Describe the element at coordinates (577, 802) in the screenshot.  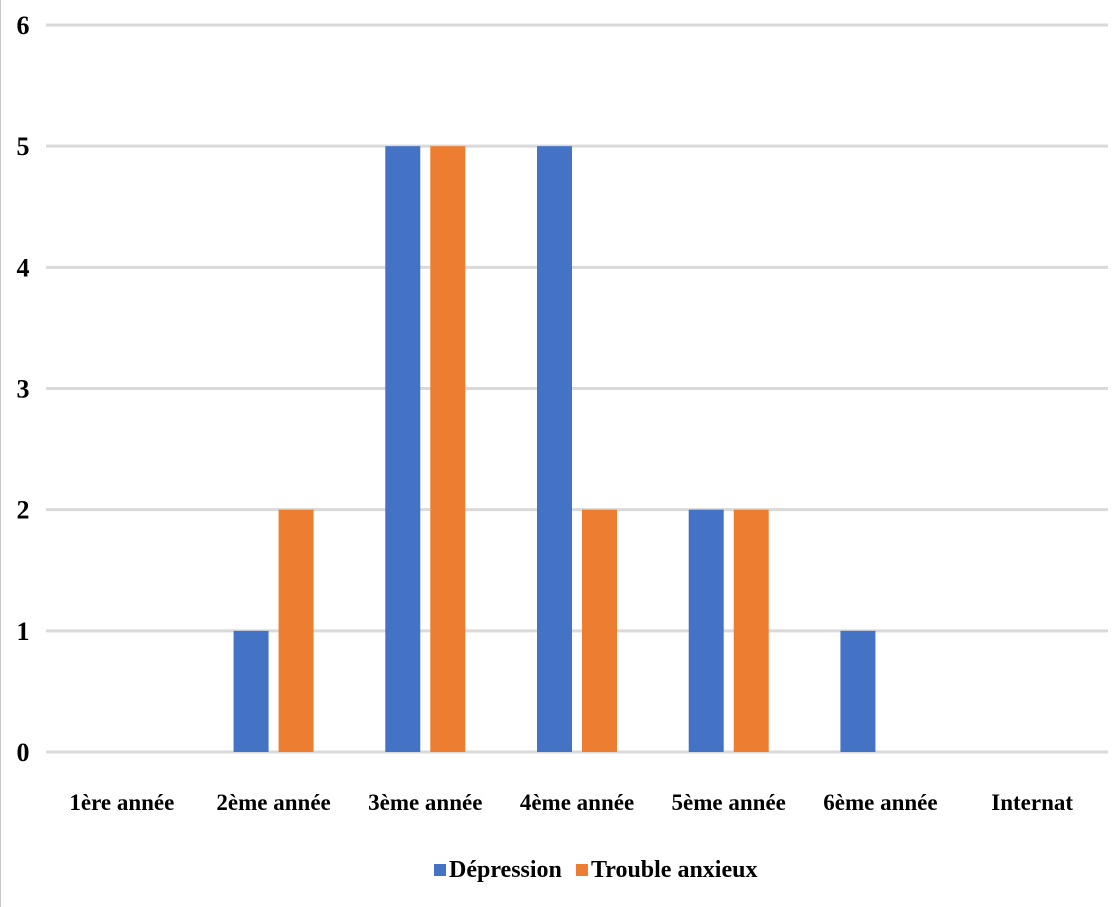
I see `x-category-label: 4ème année` at that location.